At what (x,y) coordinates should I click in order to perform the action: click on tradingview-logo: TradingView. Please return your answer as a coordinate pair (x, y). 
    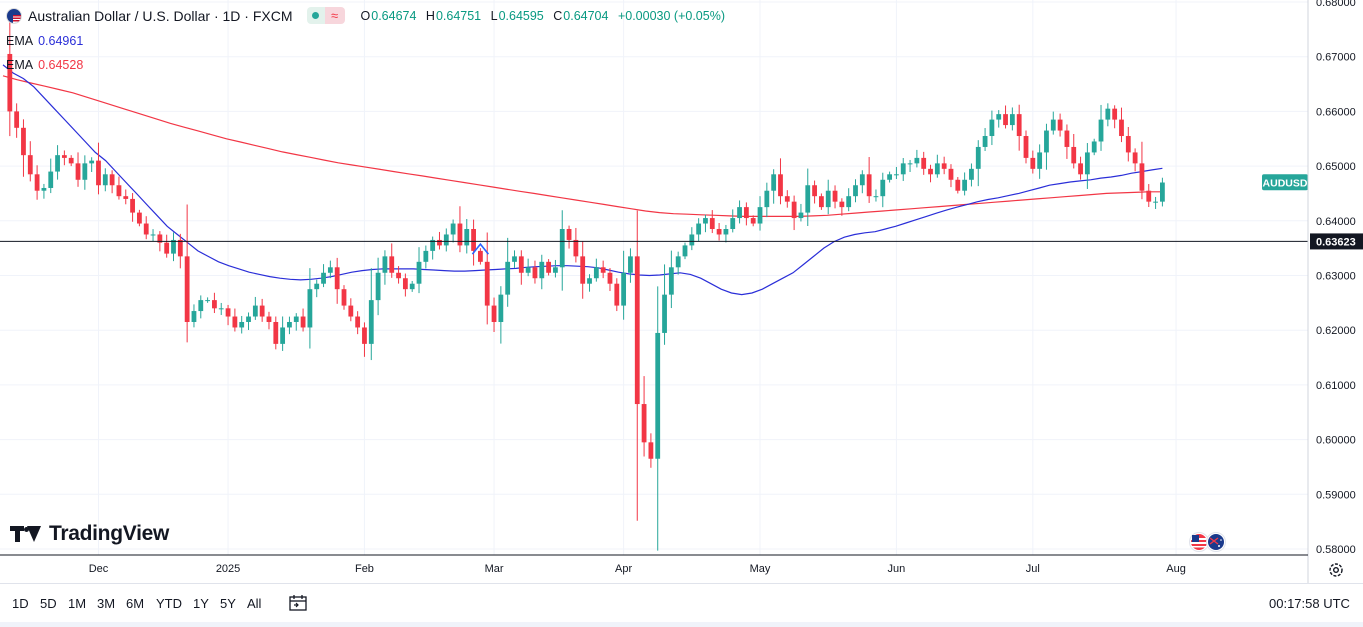
    Looking at the image, I should click on (89, 534).